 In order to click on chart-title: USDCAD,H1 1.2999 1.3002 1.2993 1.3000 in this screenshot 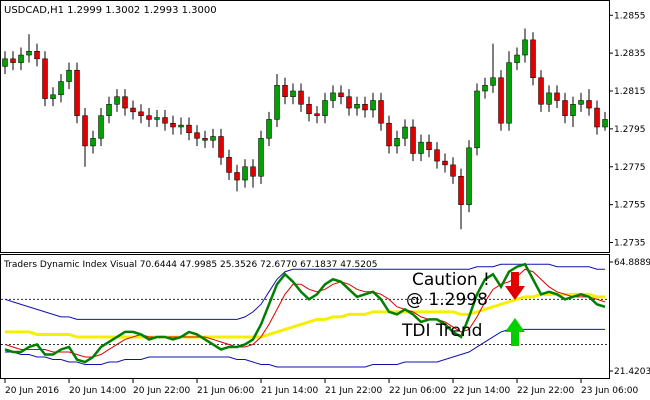, I will do `click(110, 10)`.